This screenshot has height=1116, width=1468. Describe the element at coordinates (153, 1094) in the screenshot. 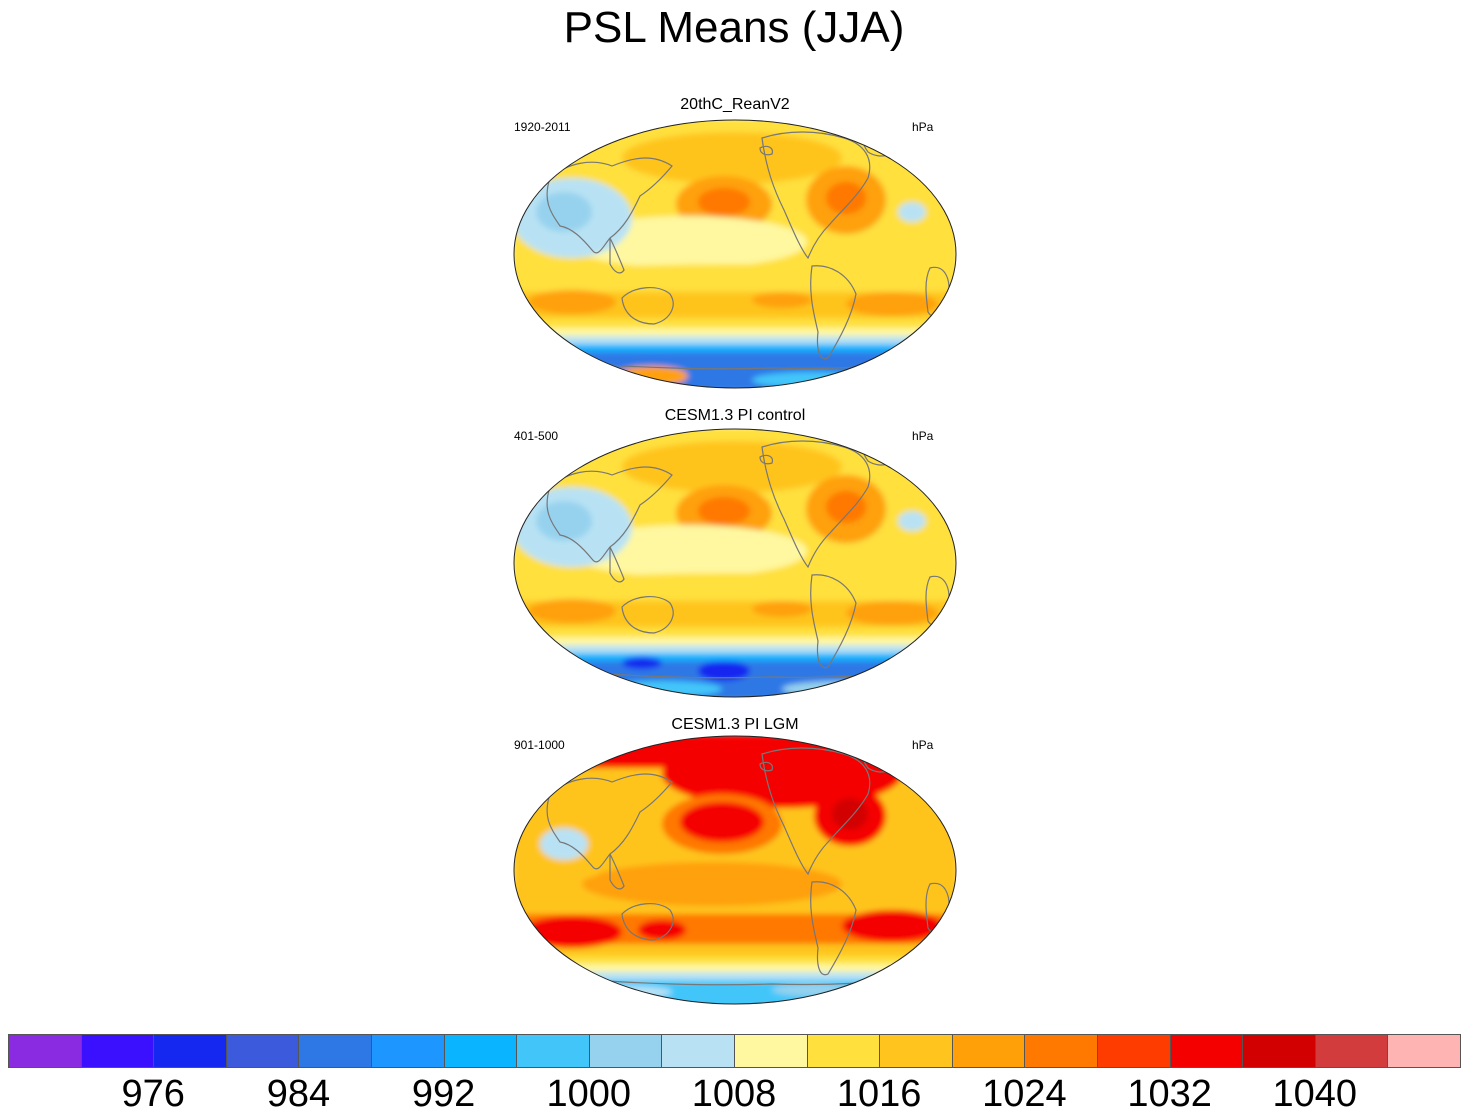

I see `colorbar-label: 976` at that location.